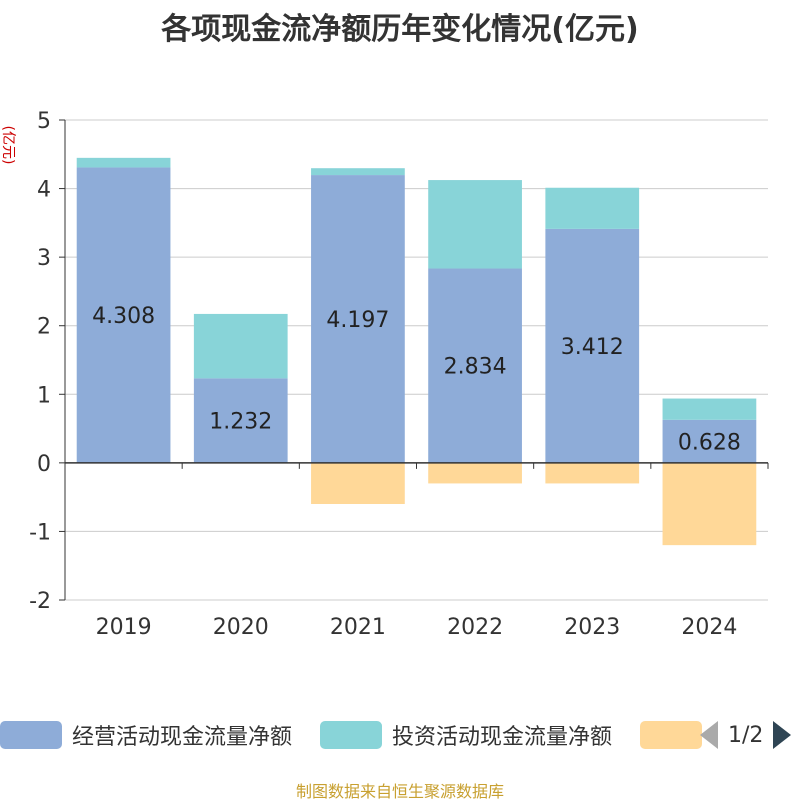 The width and height of the screenshot is (800, 802). I want to click on data-label-2019: 4.308, so click(123, 316).